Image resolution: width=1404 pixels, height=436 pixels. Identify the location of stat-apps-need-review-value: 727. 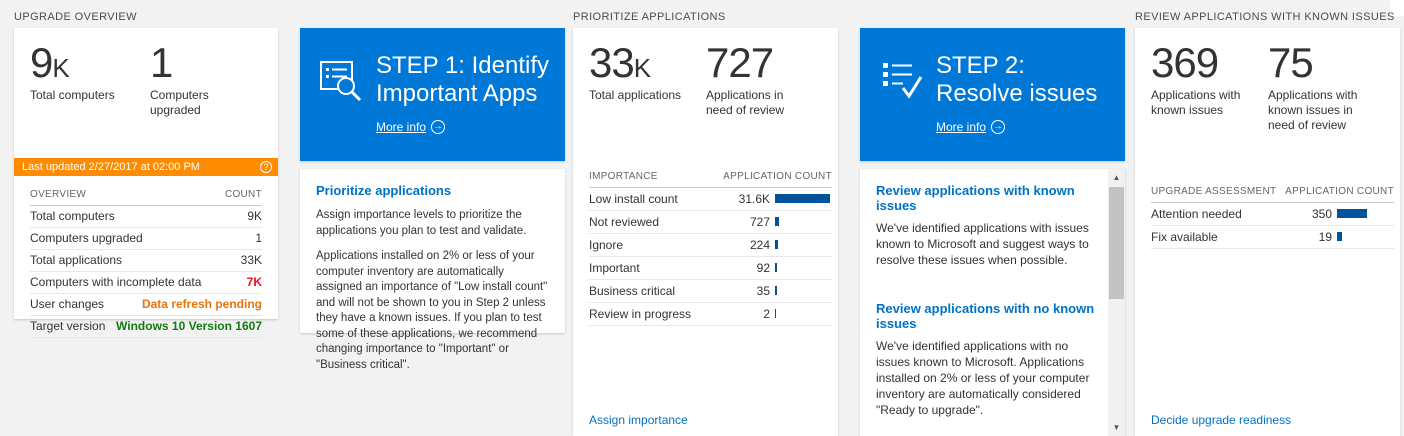
(740, 62).